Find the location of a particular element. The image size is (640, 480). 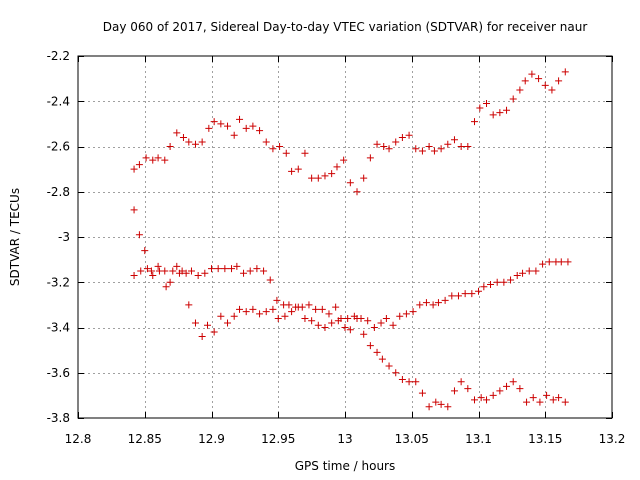

y-tick-label: -3.2 is located at coordinates (58, 282).